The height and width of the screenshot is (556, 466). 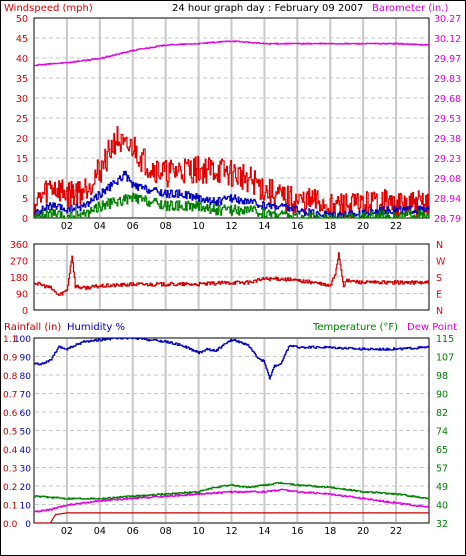 I want to click on humidity-axis-title: Humidity %, so click(x=96, y=327).